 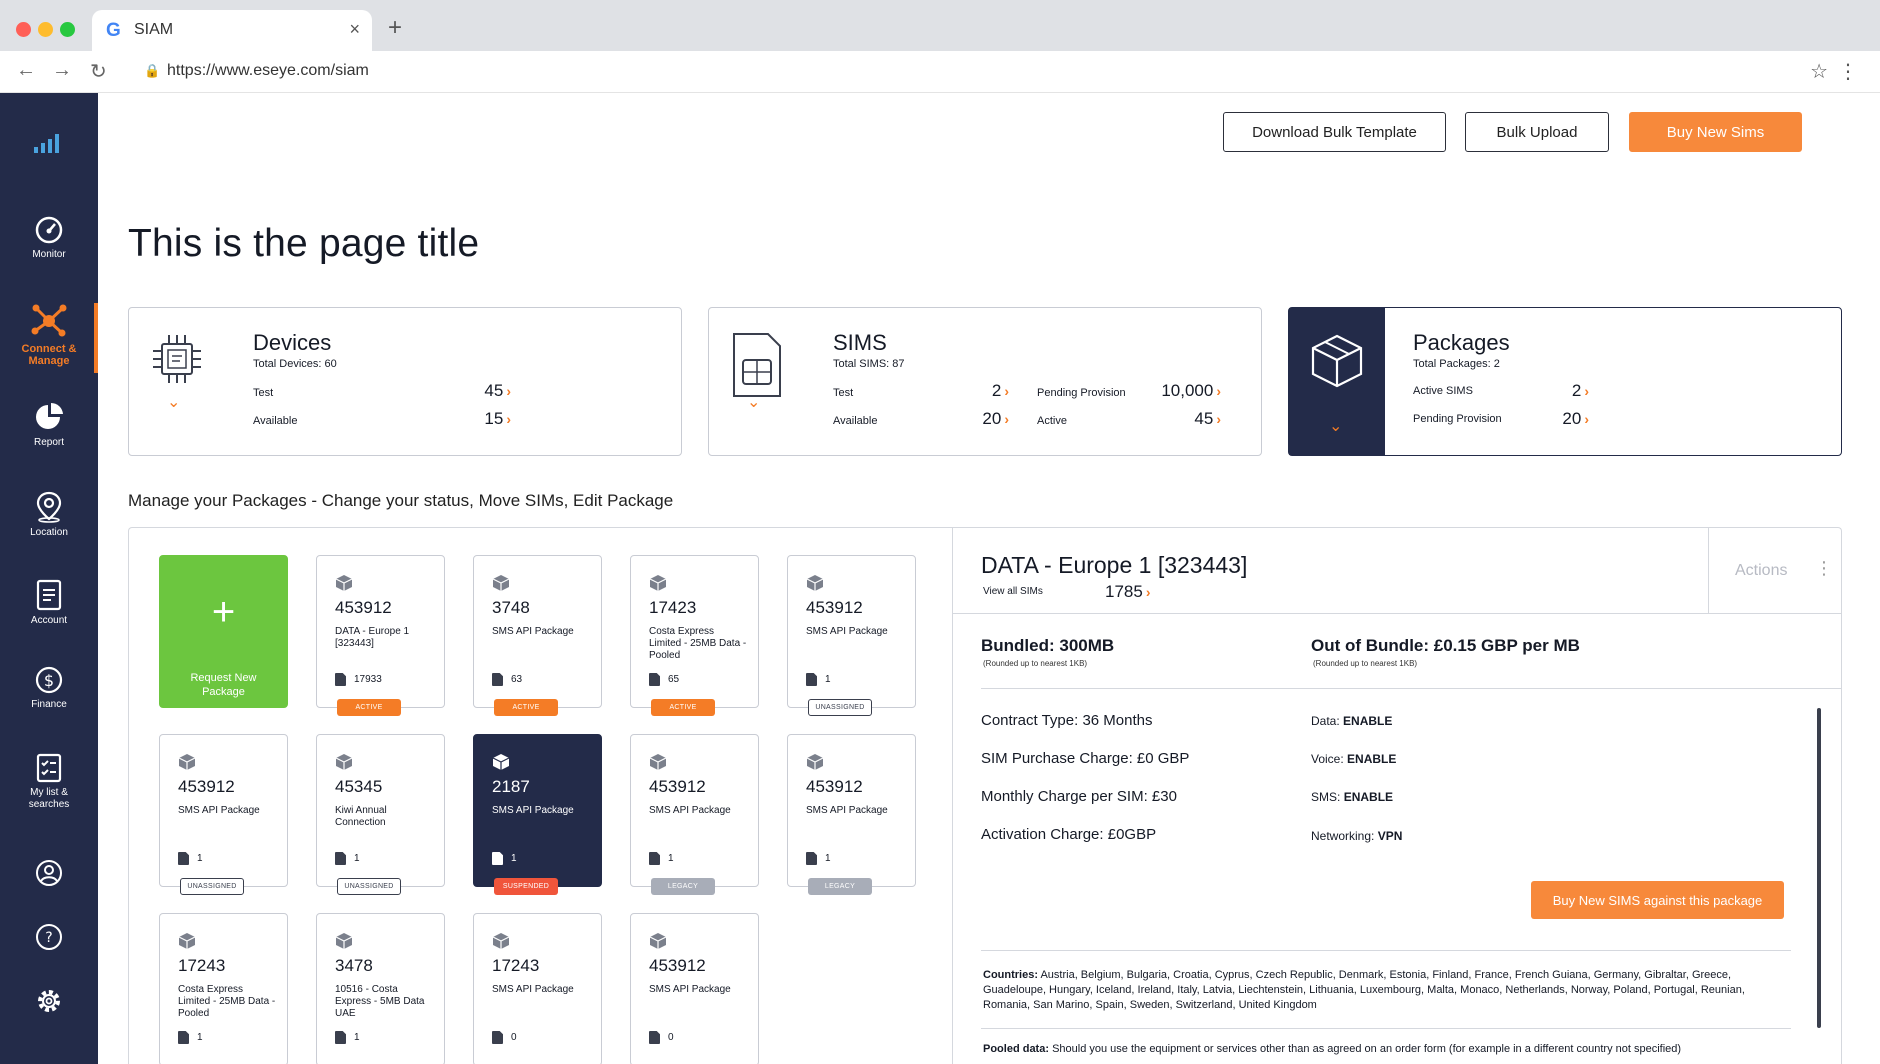 I want to click on bulk-upload-button: Bulk Upload, so click(x=1537, y=132).